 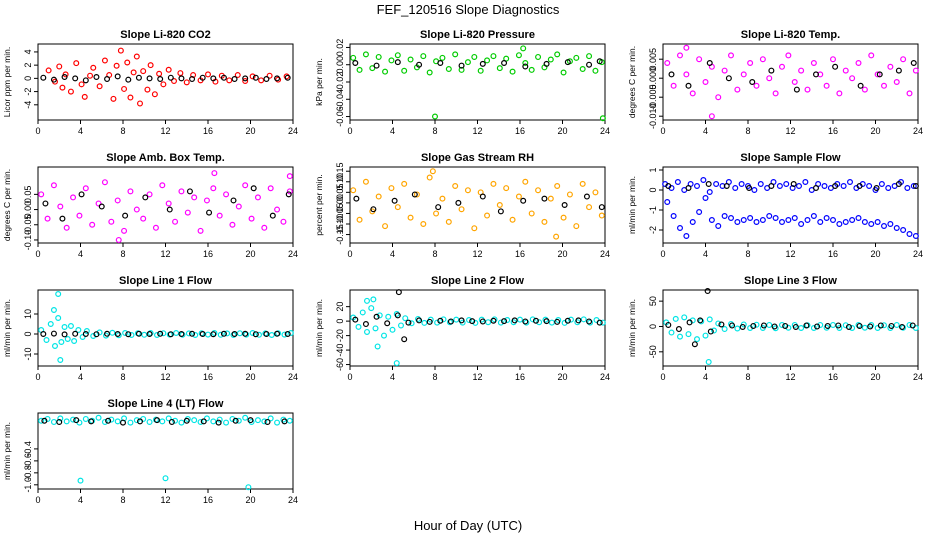 I want to click on y-axis-label: ml/min per min., so click(x=632, y=328).